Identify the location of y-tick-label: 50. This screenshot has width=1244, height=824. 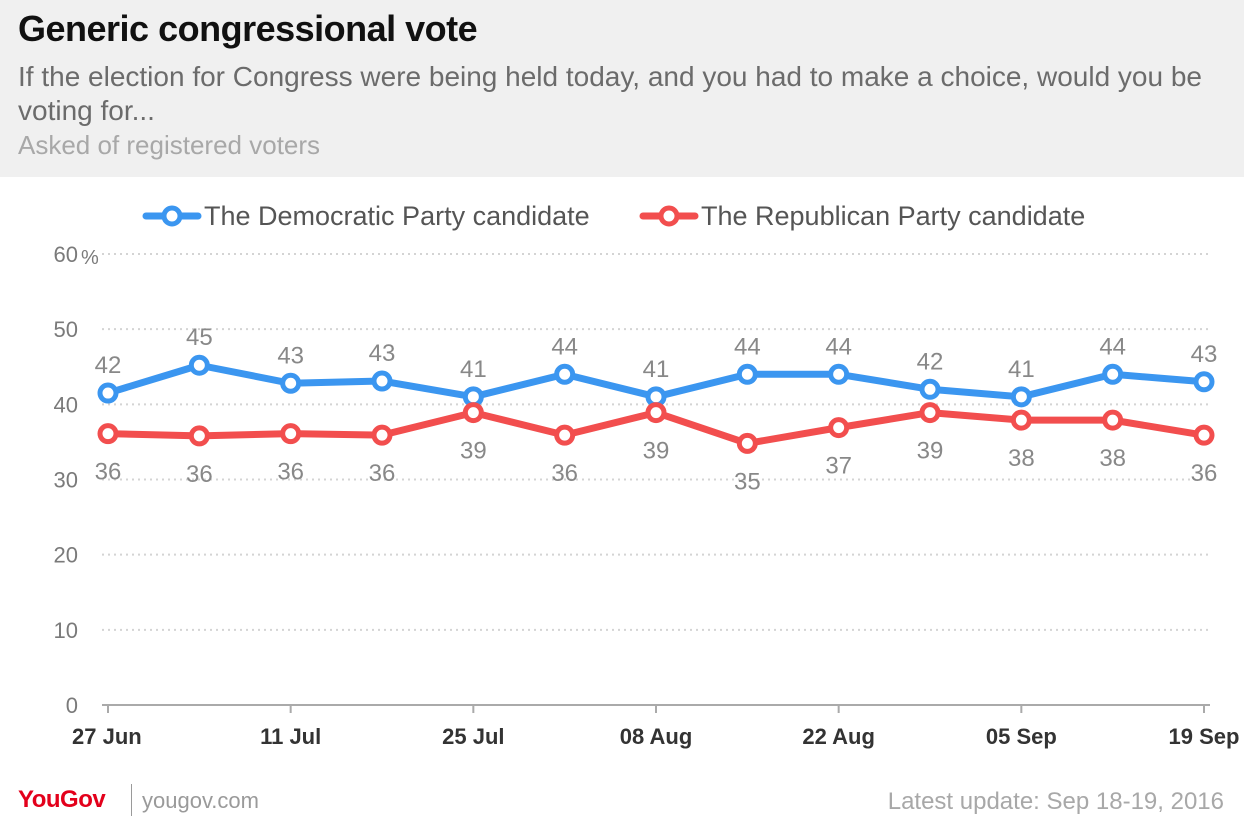
(66, 329).